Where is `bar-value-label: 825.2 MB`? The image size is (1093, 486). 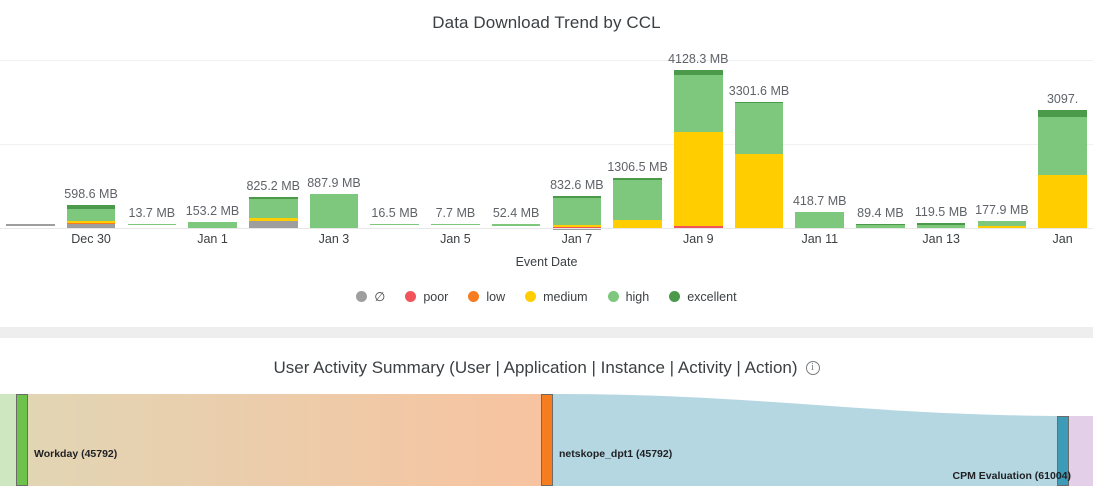
bar-value-label: 825.2 MB is located at coordinates (273, 185).